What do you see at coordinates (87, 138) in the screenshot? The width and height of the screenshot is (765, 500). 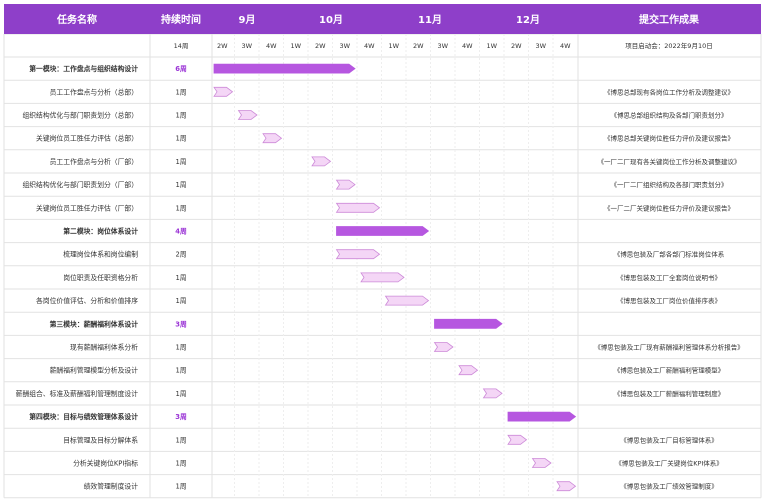 I see `task-name: 关键岗位员工胜任力评估（总部）` at bounding box center [87, 138].